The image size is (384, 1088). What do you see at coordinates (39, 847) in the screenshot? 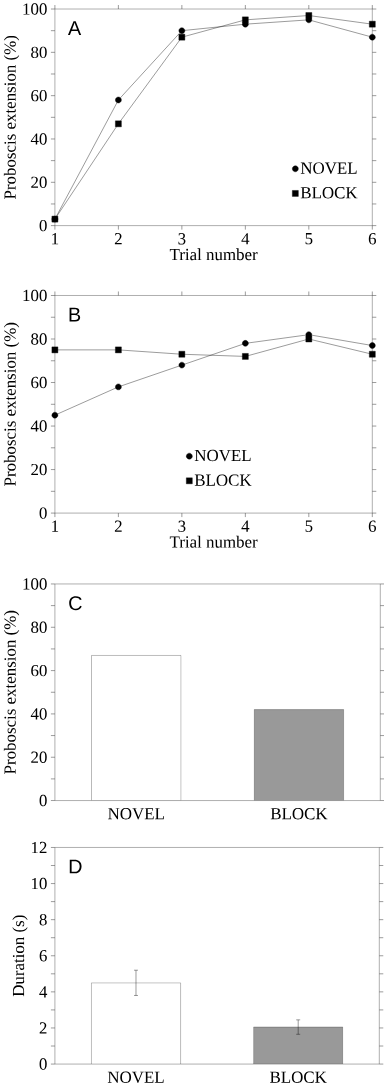
I see `y-tick-label: 12` at bounding box center [39, 847].